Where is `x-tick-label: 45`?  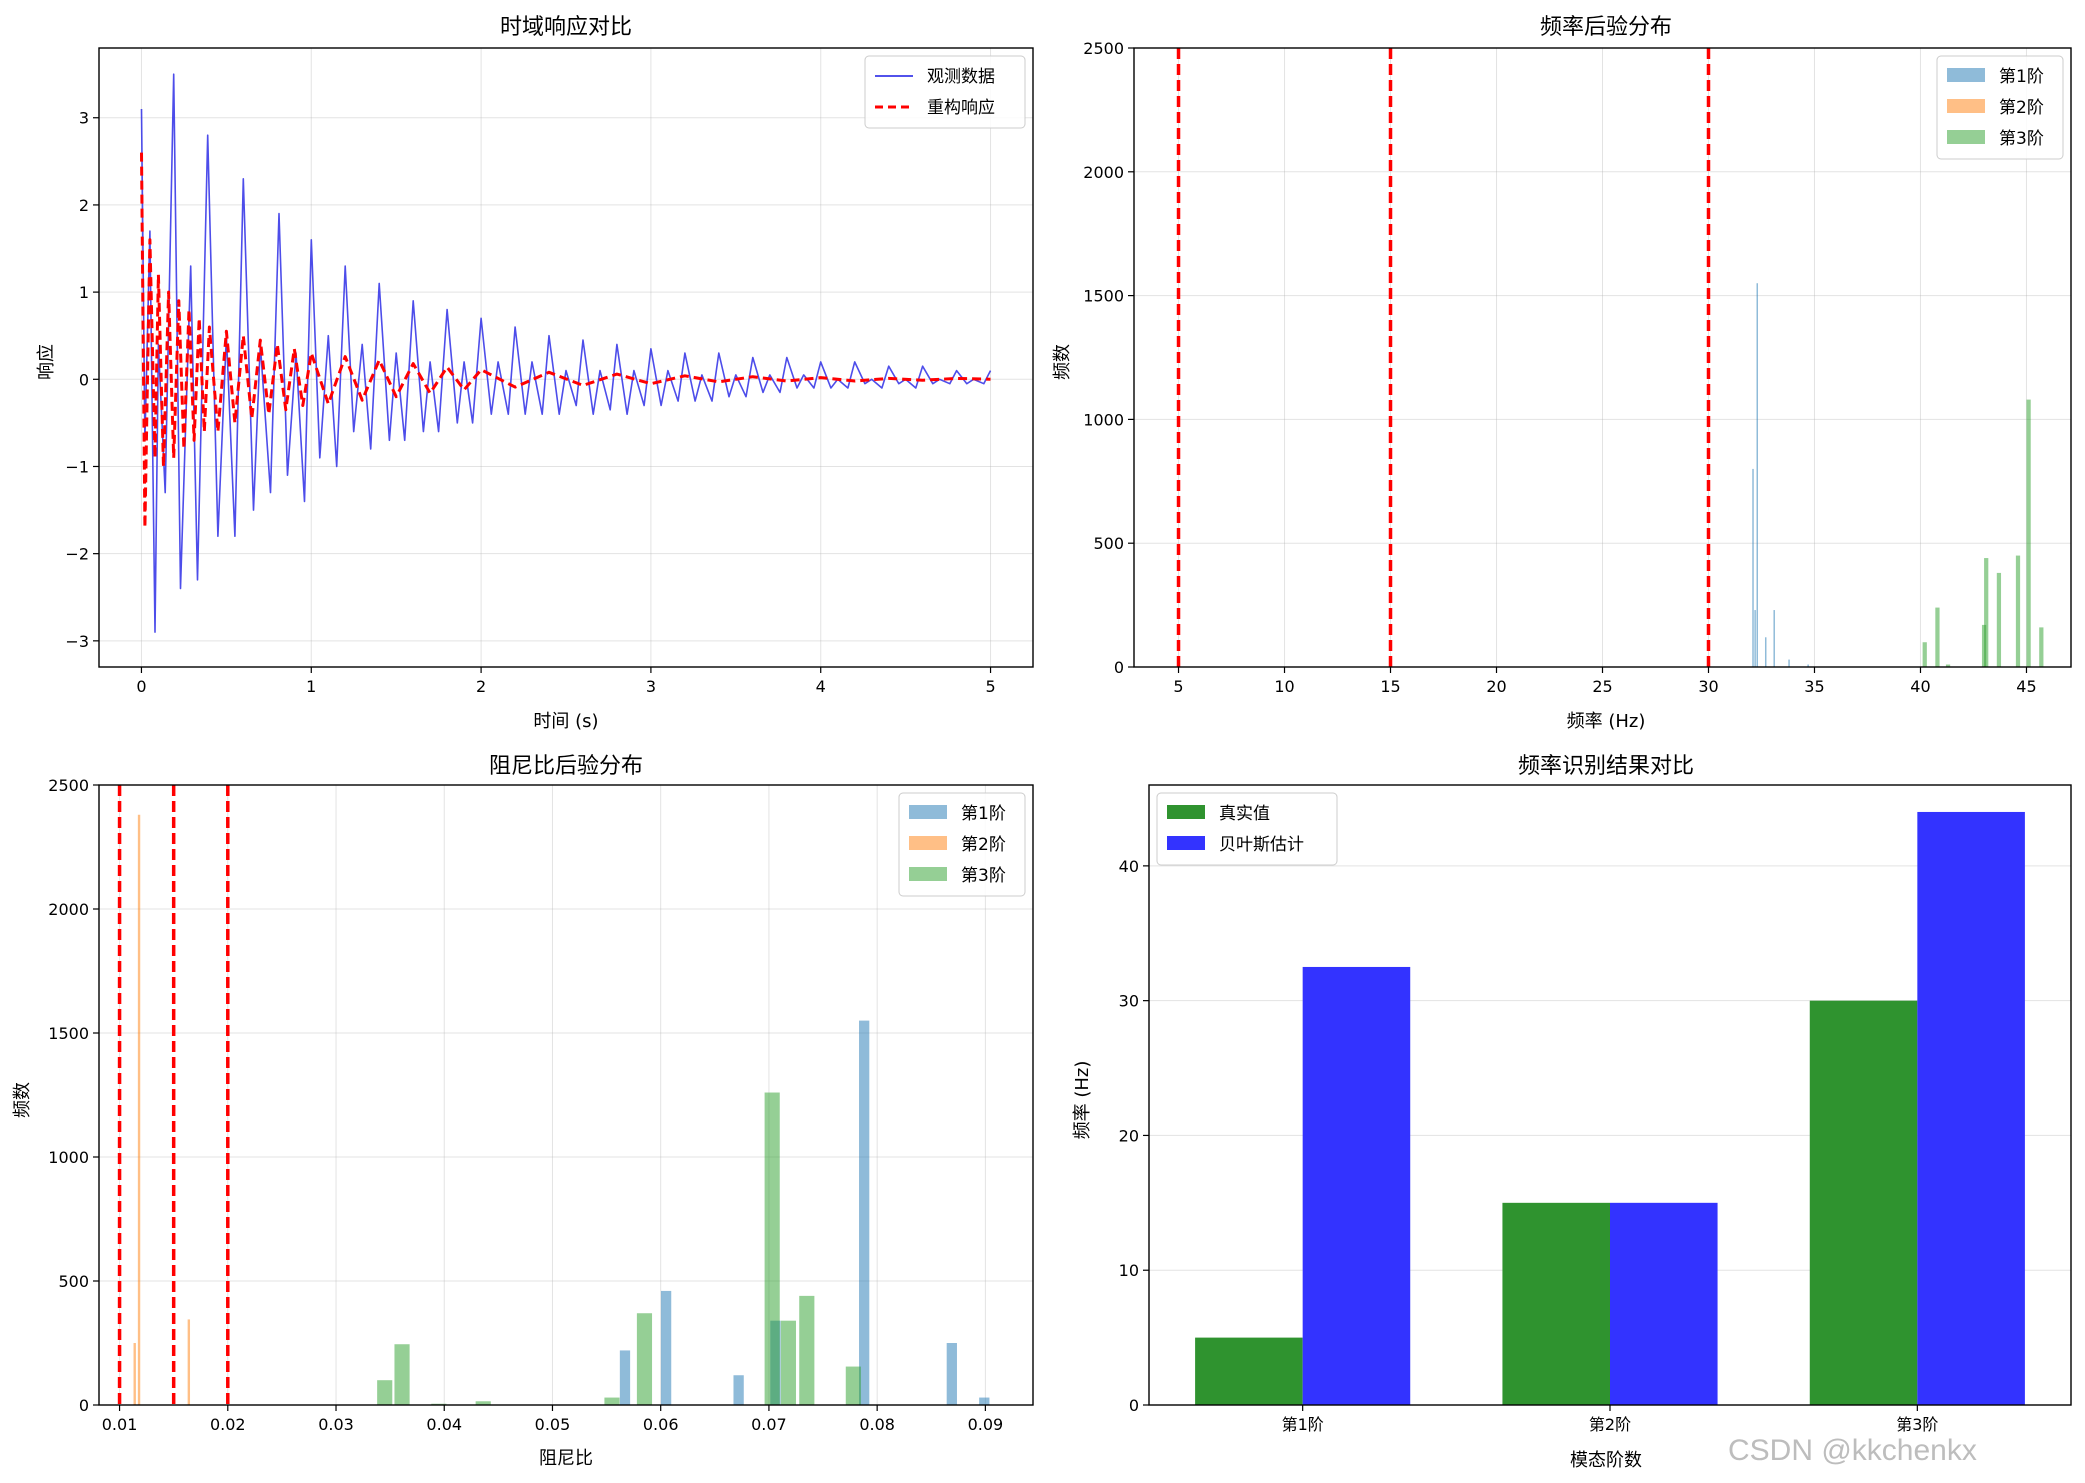 x-tick-label: 45 is located at coordinates (2026, 686).